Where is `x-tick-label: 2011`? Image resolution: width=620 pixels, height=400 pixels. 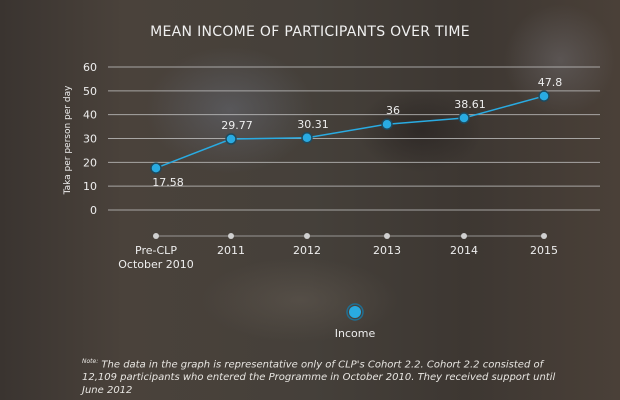
x-tick-label: 2011 is located at coordinates (231, 250).